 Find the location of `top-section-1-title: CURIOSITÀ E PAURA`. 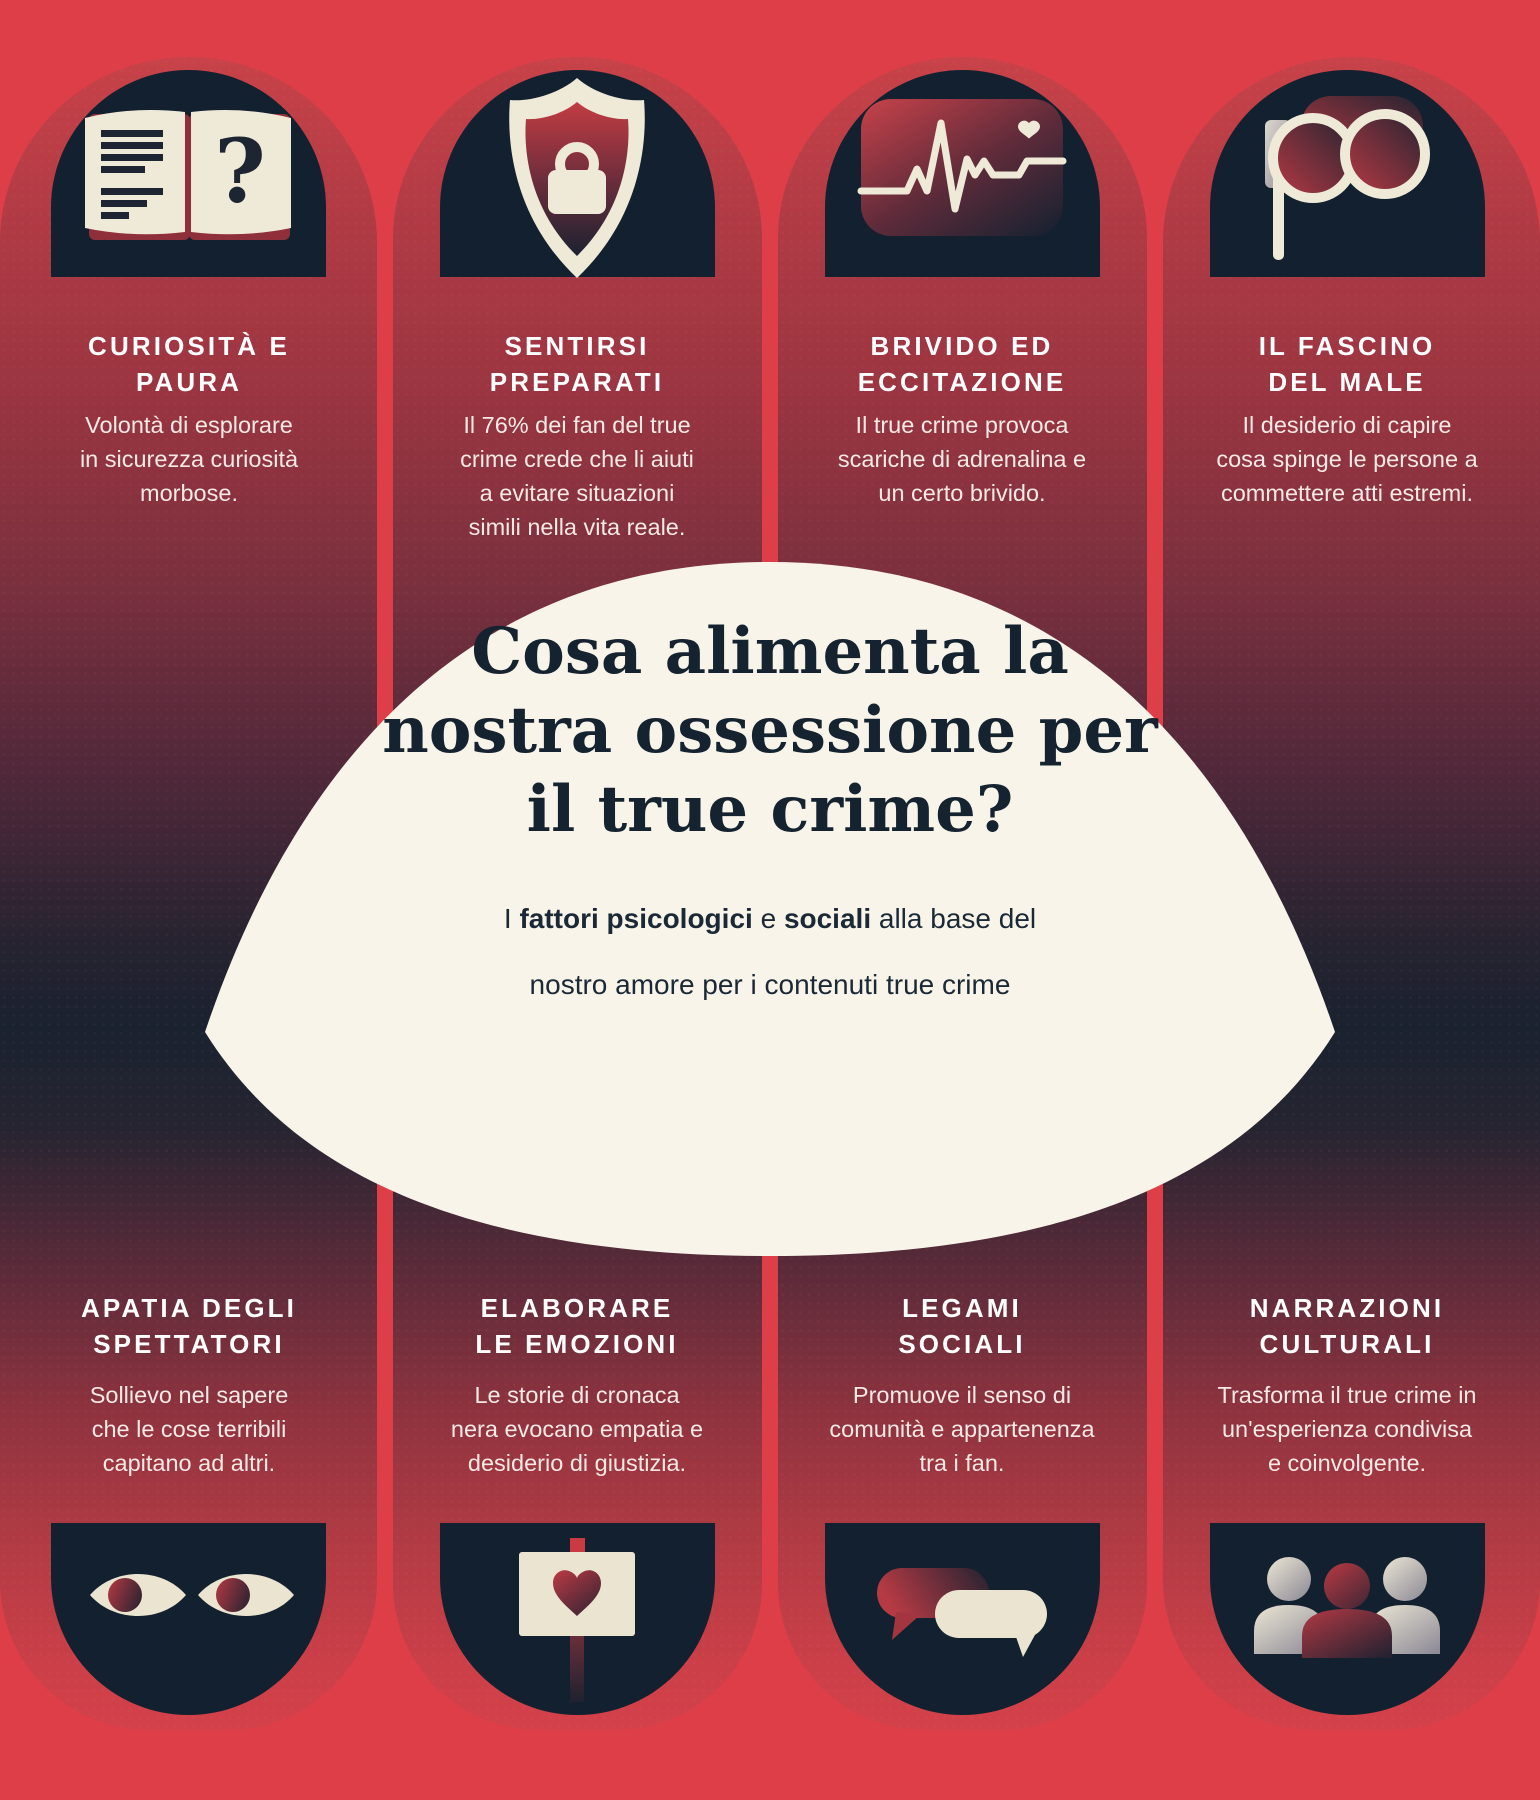

top-section-1-title: CURIOSITÀ E PAURA is located at coordinates (189, 364).